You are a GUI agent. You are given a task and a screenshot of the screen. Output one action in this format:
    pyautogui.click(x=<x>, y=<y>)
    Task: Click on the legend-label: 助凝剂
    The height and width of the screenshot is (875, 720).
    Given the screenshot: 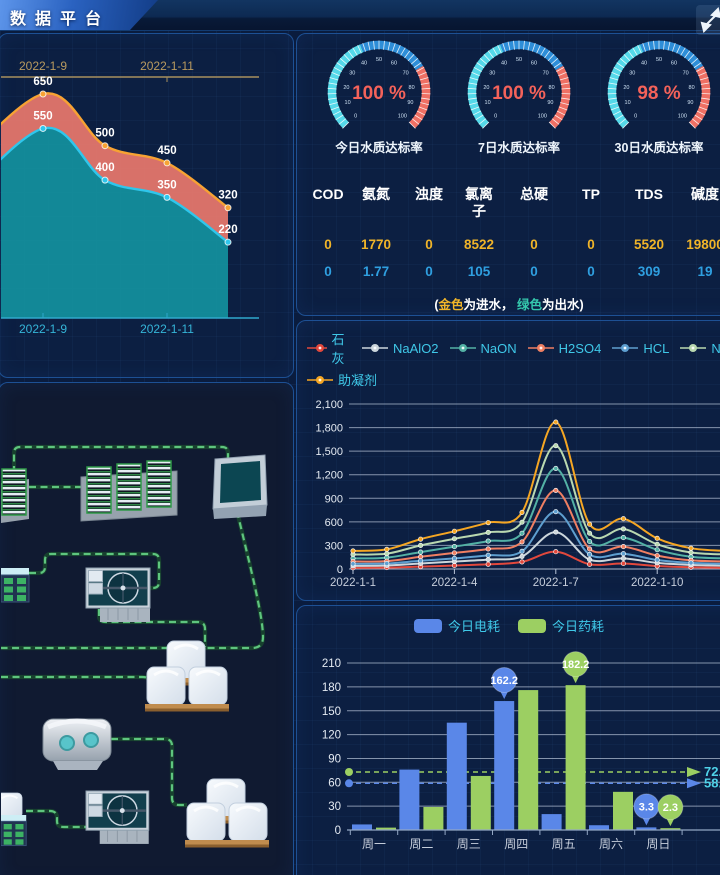 What is the action you would take?
    pyautogui.click(x=358, y=380)
    